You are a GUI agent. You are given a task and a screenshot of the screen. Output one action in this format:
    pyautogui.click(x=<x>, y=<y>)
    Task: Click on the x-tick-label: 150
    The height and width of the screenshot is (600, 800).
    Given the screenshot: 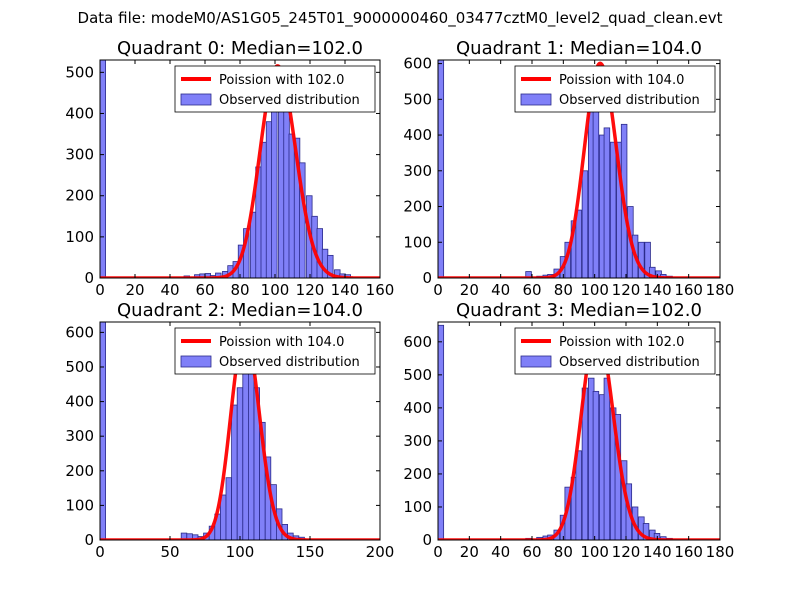 What is the action you would take?
    pyautogui.click(x=310, y=552)
    